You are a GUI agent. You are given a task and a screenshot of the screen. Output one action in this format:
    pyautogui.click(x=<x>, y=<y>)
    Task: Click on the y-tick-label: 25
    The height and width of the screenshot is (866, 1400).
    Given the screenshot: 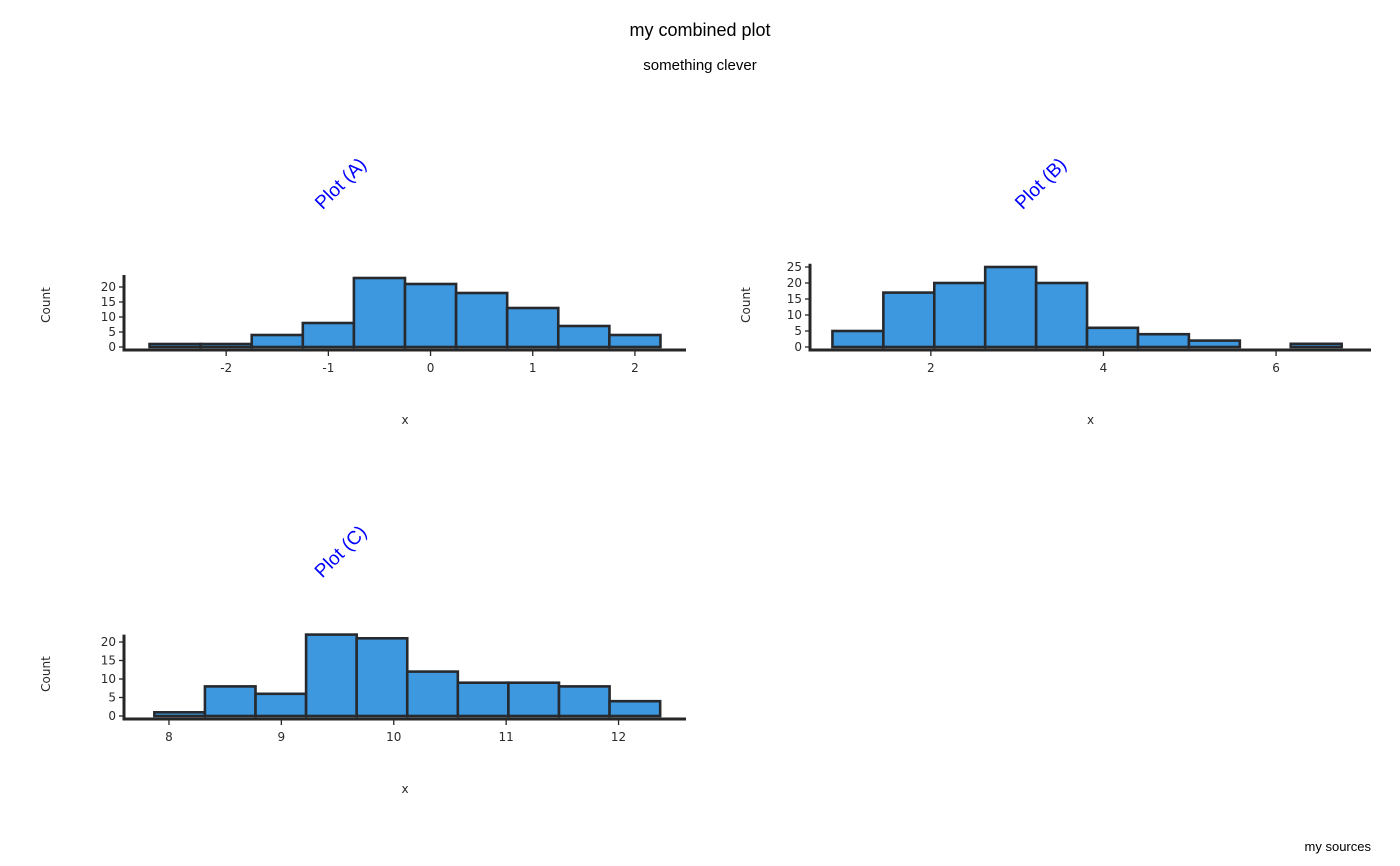 What is the action you would take?
    pyautogui.click(x=794, y=267)
    